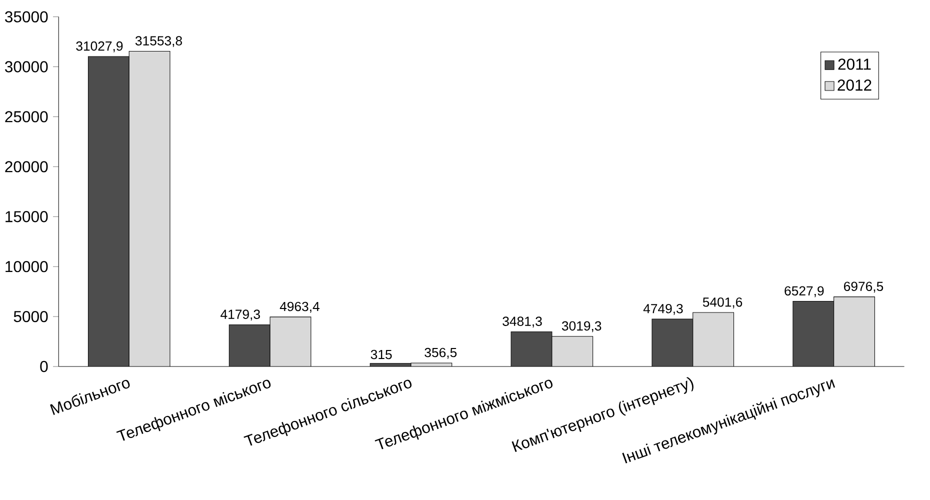  What do you see at coordinates (722, 303) in the screenshot?
I see `data-label: 5401,6` at bounding box center [722, 303].